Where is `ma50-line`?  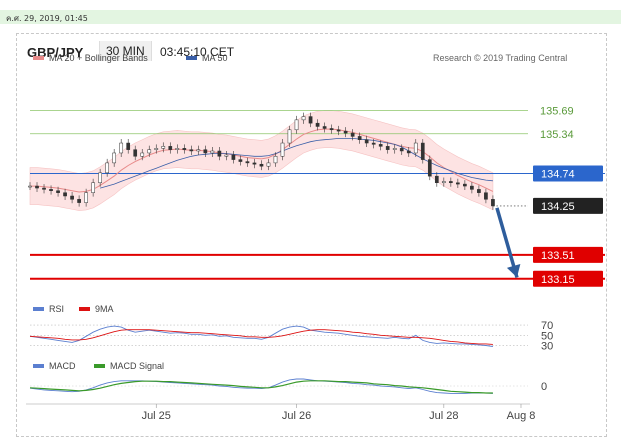 ma50-line is located at coordinates (296, 163).